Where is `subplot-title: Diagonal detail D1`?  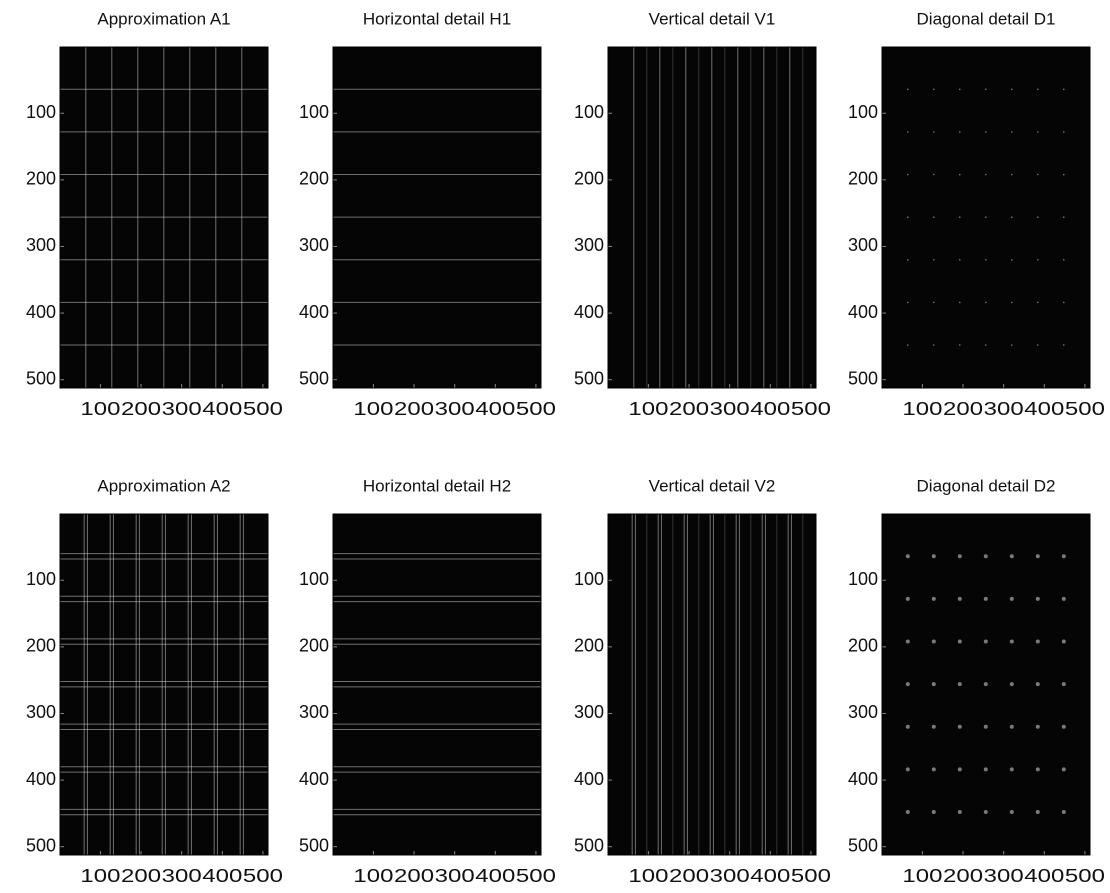
subplot-title: Diagonal detail D1 is located at coordinates (986, 18).